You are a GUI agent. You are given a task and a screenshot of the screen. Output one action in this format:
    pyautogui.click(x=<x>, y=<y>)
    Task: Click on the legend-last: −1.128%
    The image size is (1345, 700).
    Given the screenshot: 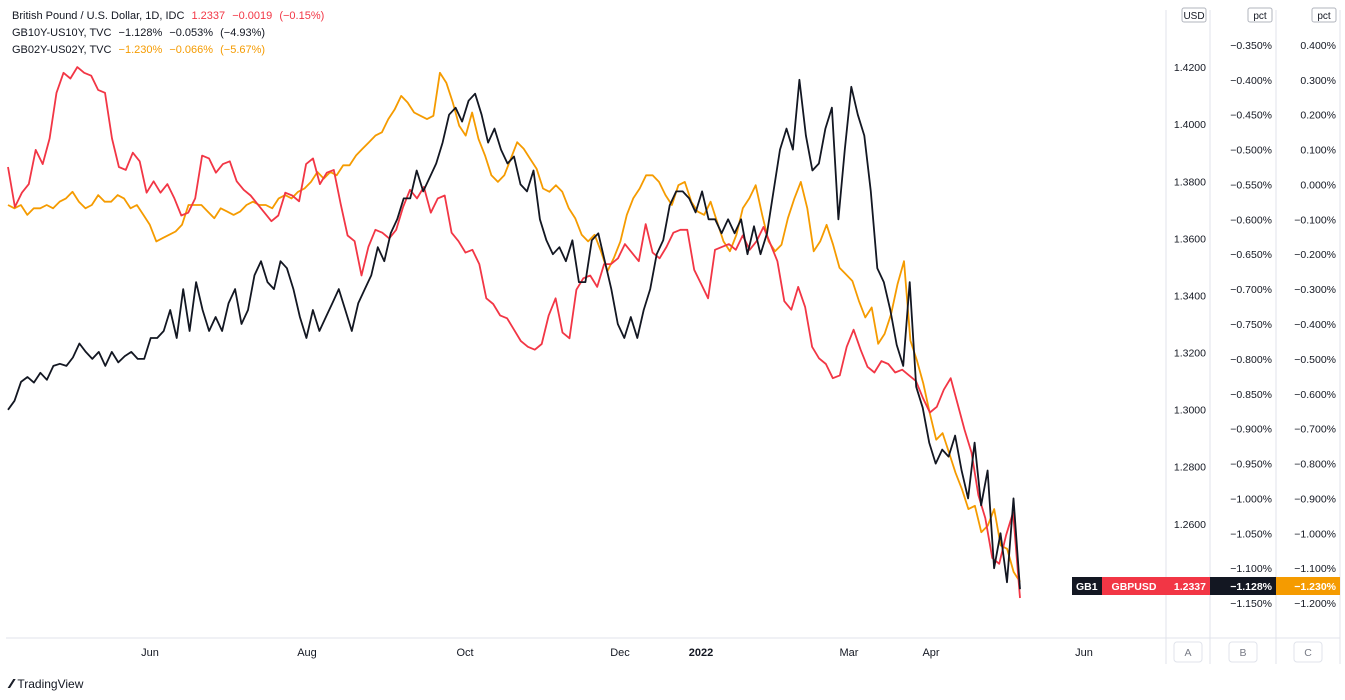 What is the action you would take?
    pyautogui.click(x=140, y=33)
    